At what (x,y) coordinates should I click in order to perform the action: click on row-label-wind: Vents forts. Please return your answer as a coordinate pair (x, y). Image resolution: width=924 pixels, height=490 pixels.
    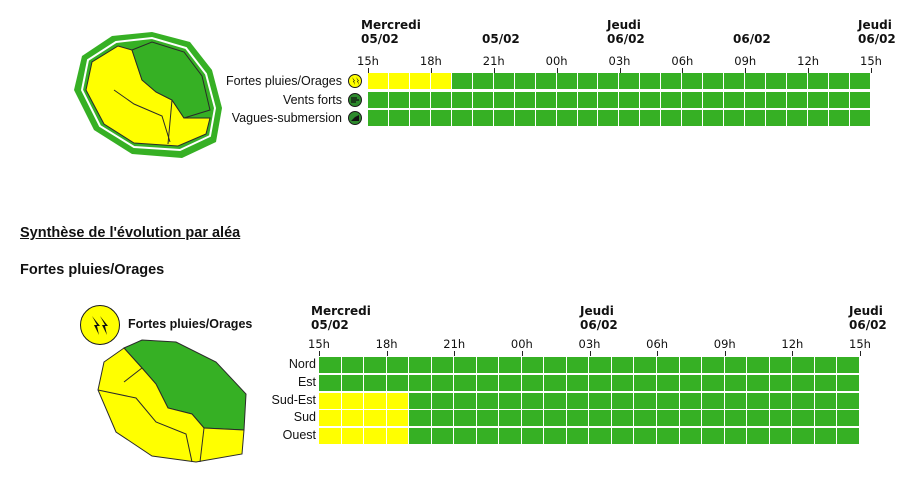
    Looking at the image, I should click on (312, 100).